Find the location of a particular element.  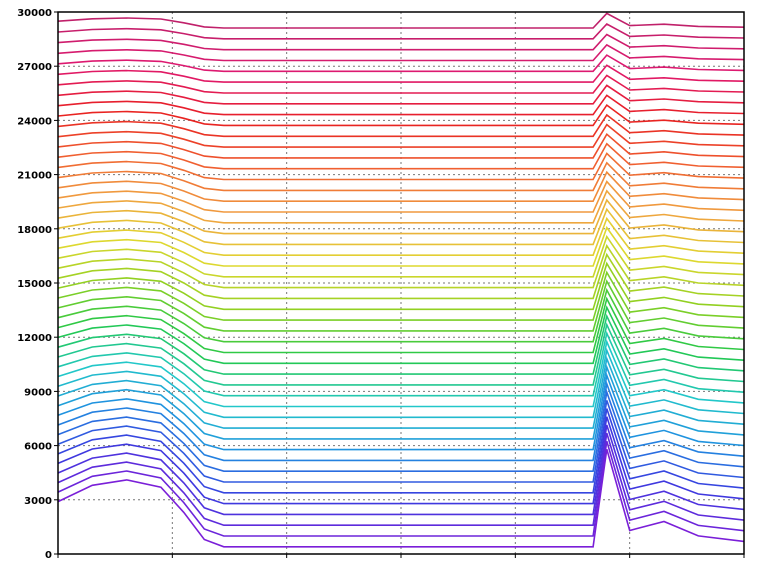

y-tick-label-3: 9000 is located at coordinates (38, 392).